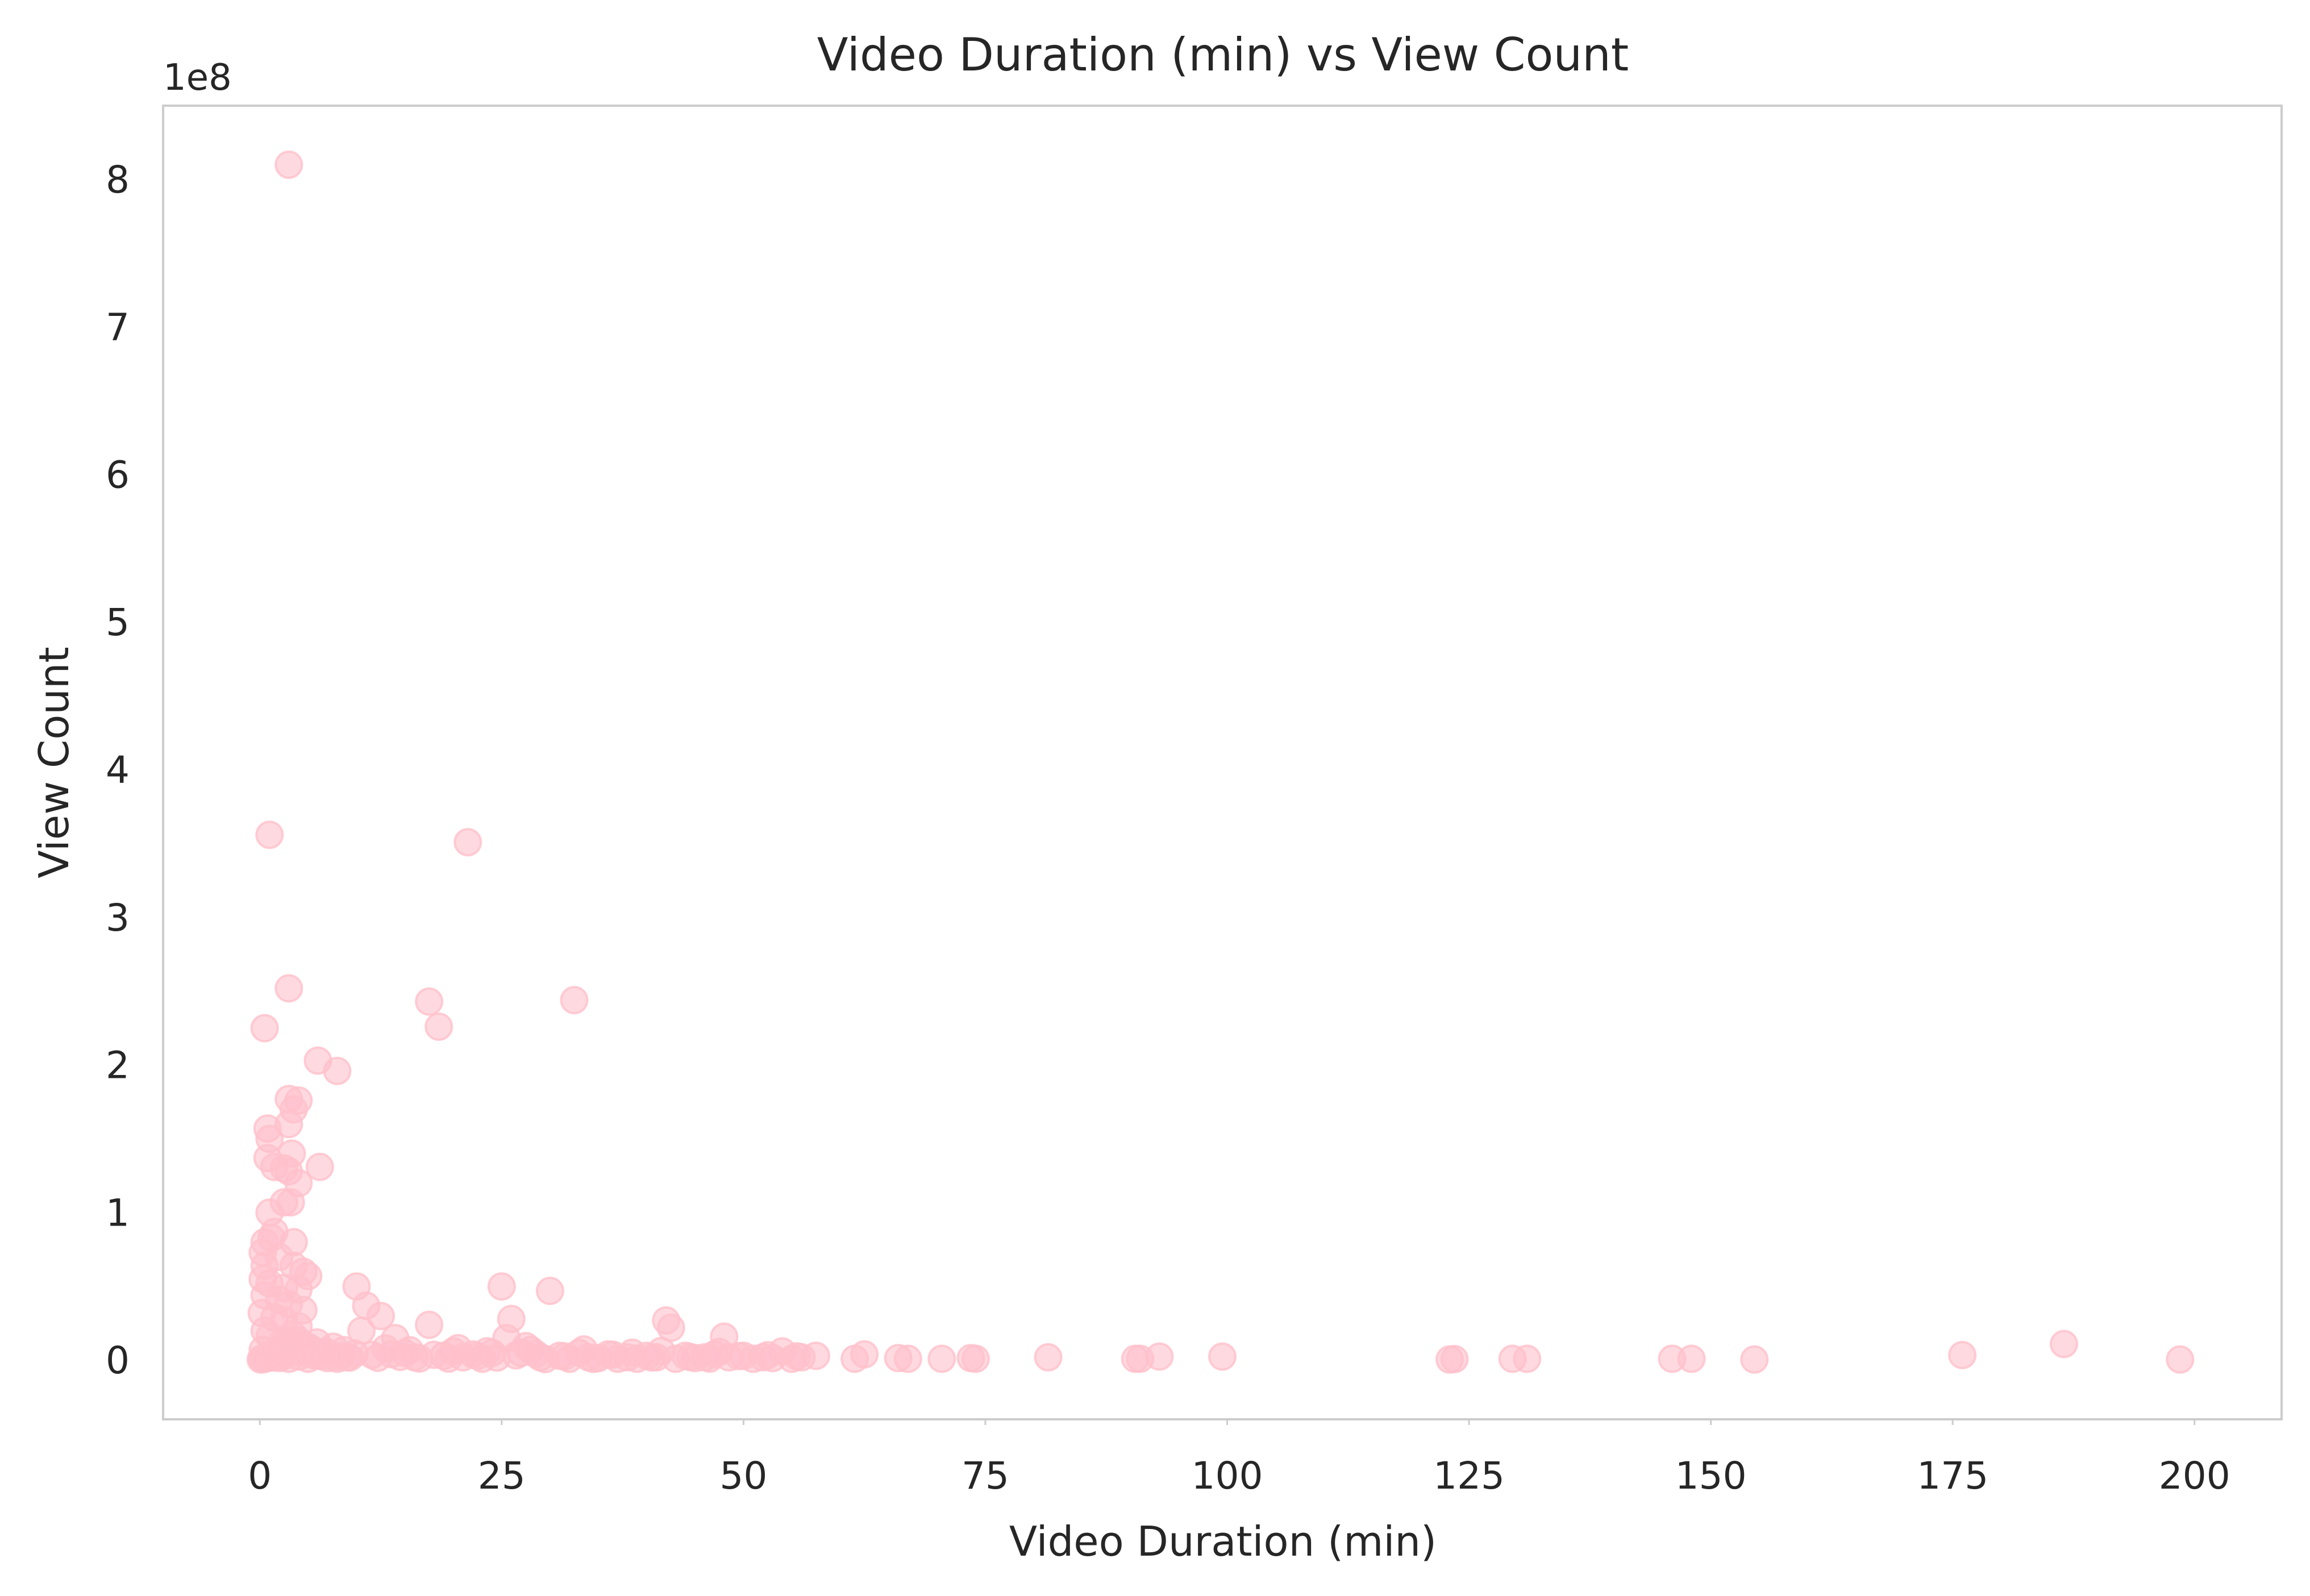 The height and width of the screenshot is (1596, 2310). Describe the element at coordinates (985, 1476) in the screenshot. I see `x-tick-label: 75` at that location.